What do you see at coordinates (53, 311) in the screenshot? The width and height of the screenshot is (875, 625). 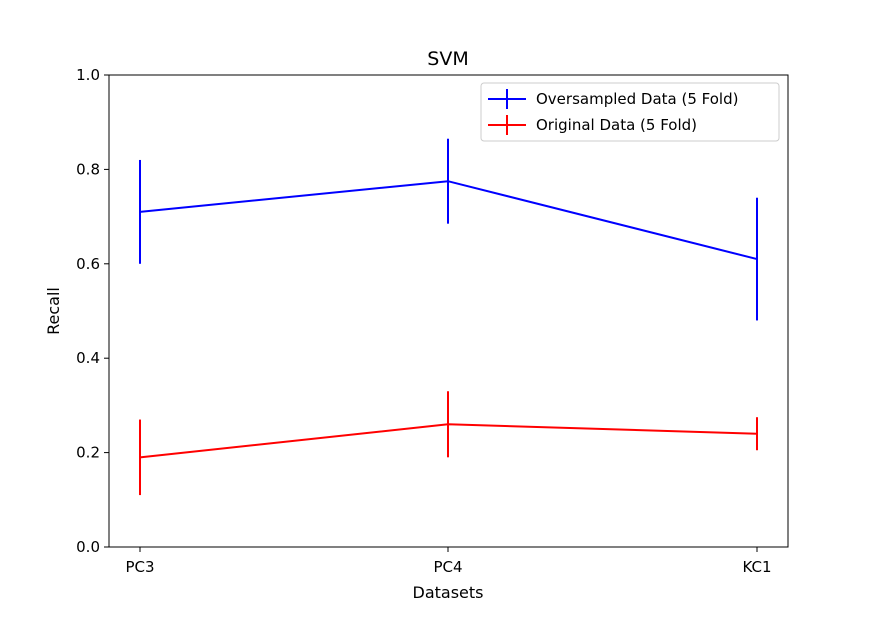 I see `y-axis-label: Recall` at bounding box center [53, 311].